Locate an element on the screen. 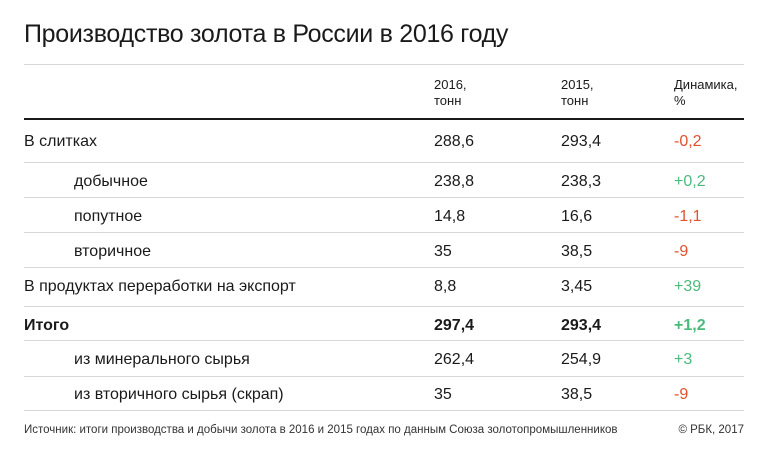 The height and width of the screenshot is (452, 768). row-label: из вторичного сырья (скрап) is located at coordinates (179, 394).